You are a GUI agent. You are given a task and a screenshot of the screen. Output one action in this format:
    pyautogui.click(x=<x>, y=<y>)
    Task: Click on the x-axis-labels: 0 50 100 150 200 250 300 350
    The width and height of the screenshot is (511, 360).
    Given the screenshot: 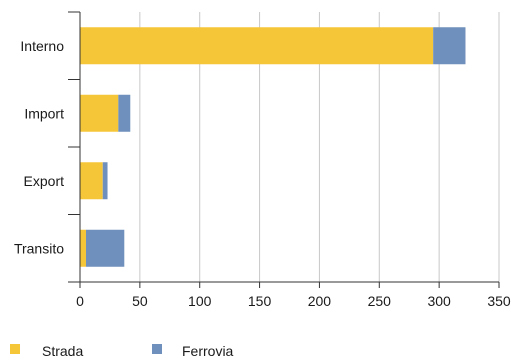 What is the action you would take?
    pyautogui.click(x=293, y=301)
    